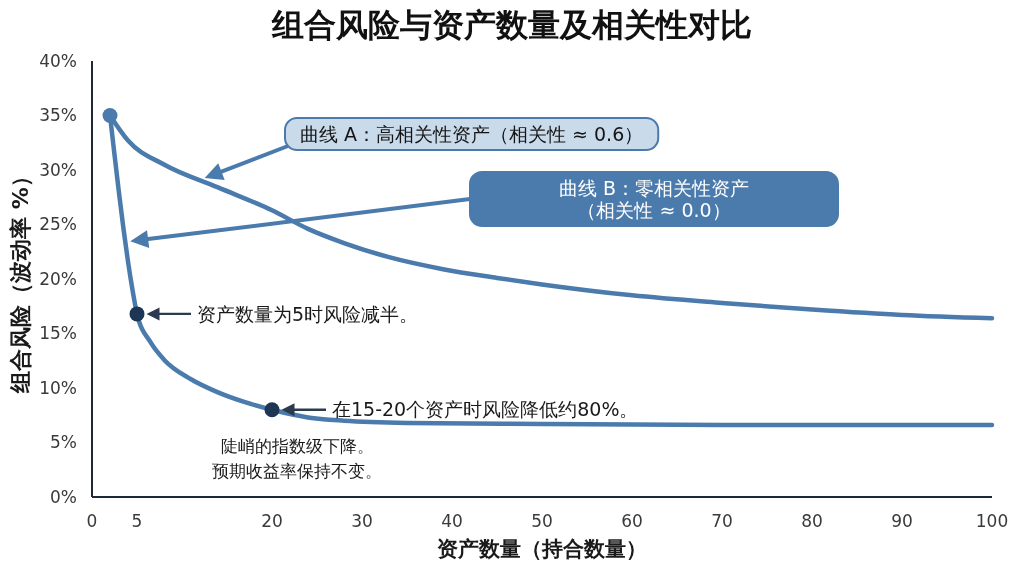 The width and height of the screenshot is (1024, 565). I want to click on y-tick-label: 0%, so click(63, 496).